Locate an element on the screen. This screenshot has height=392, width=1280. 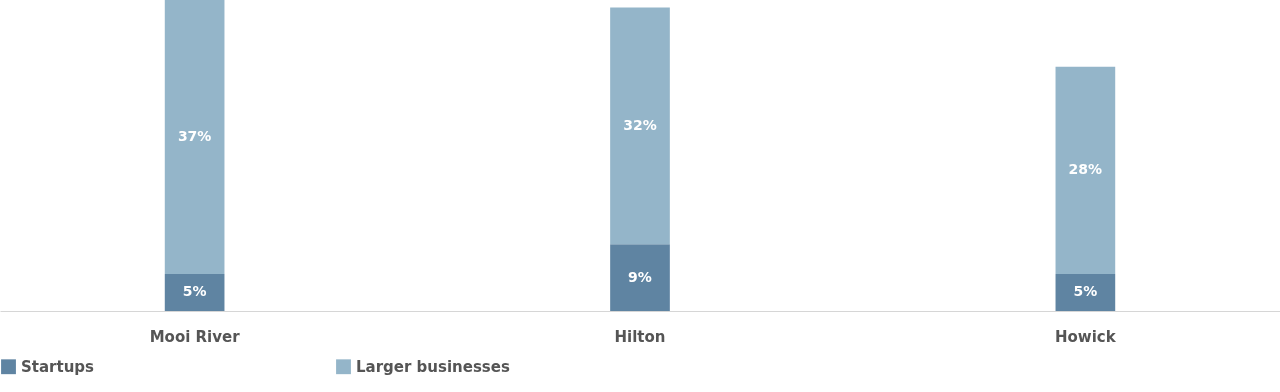
data-label: 37% is located at coordinates (194, 135).